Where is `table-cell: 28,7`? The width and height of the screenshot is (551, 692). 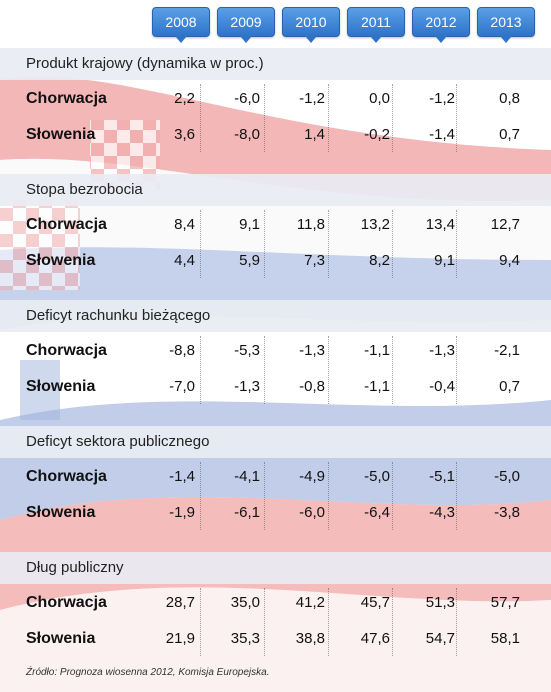 table-cell: 28,7 is located at coordinates (180, 602).